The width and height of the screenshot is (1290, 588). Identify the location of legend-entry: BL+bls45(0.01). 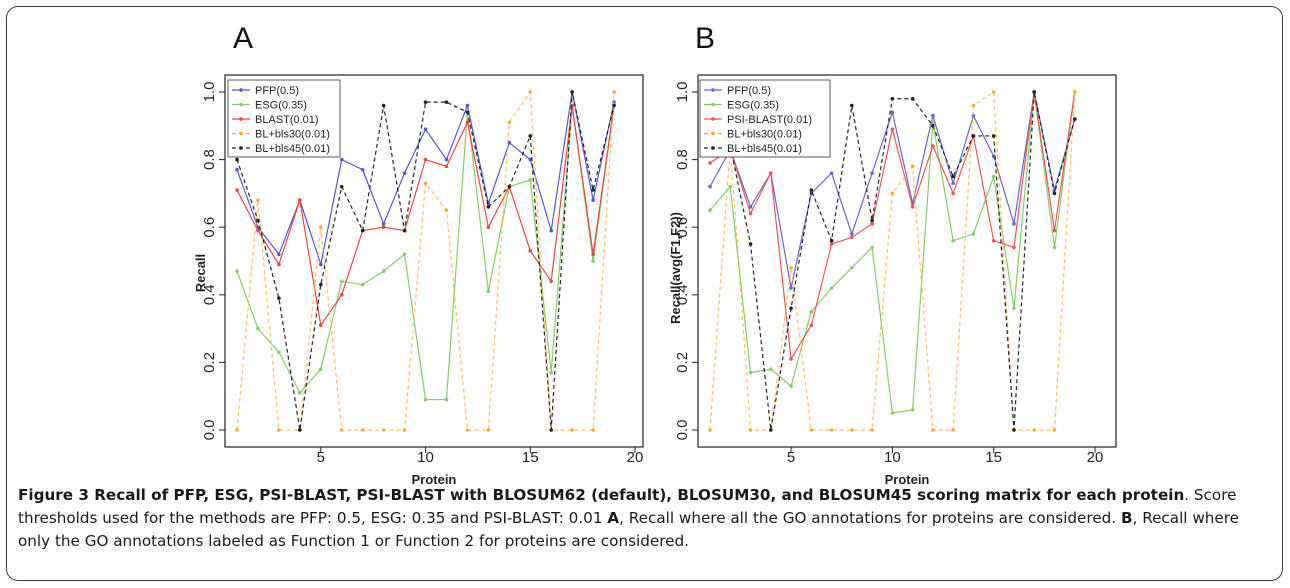
(292, 149).